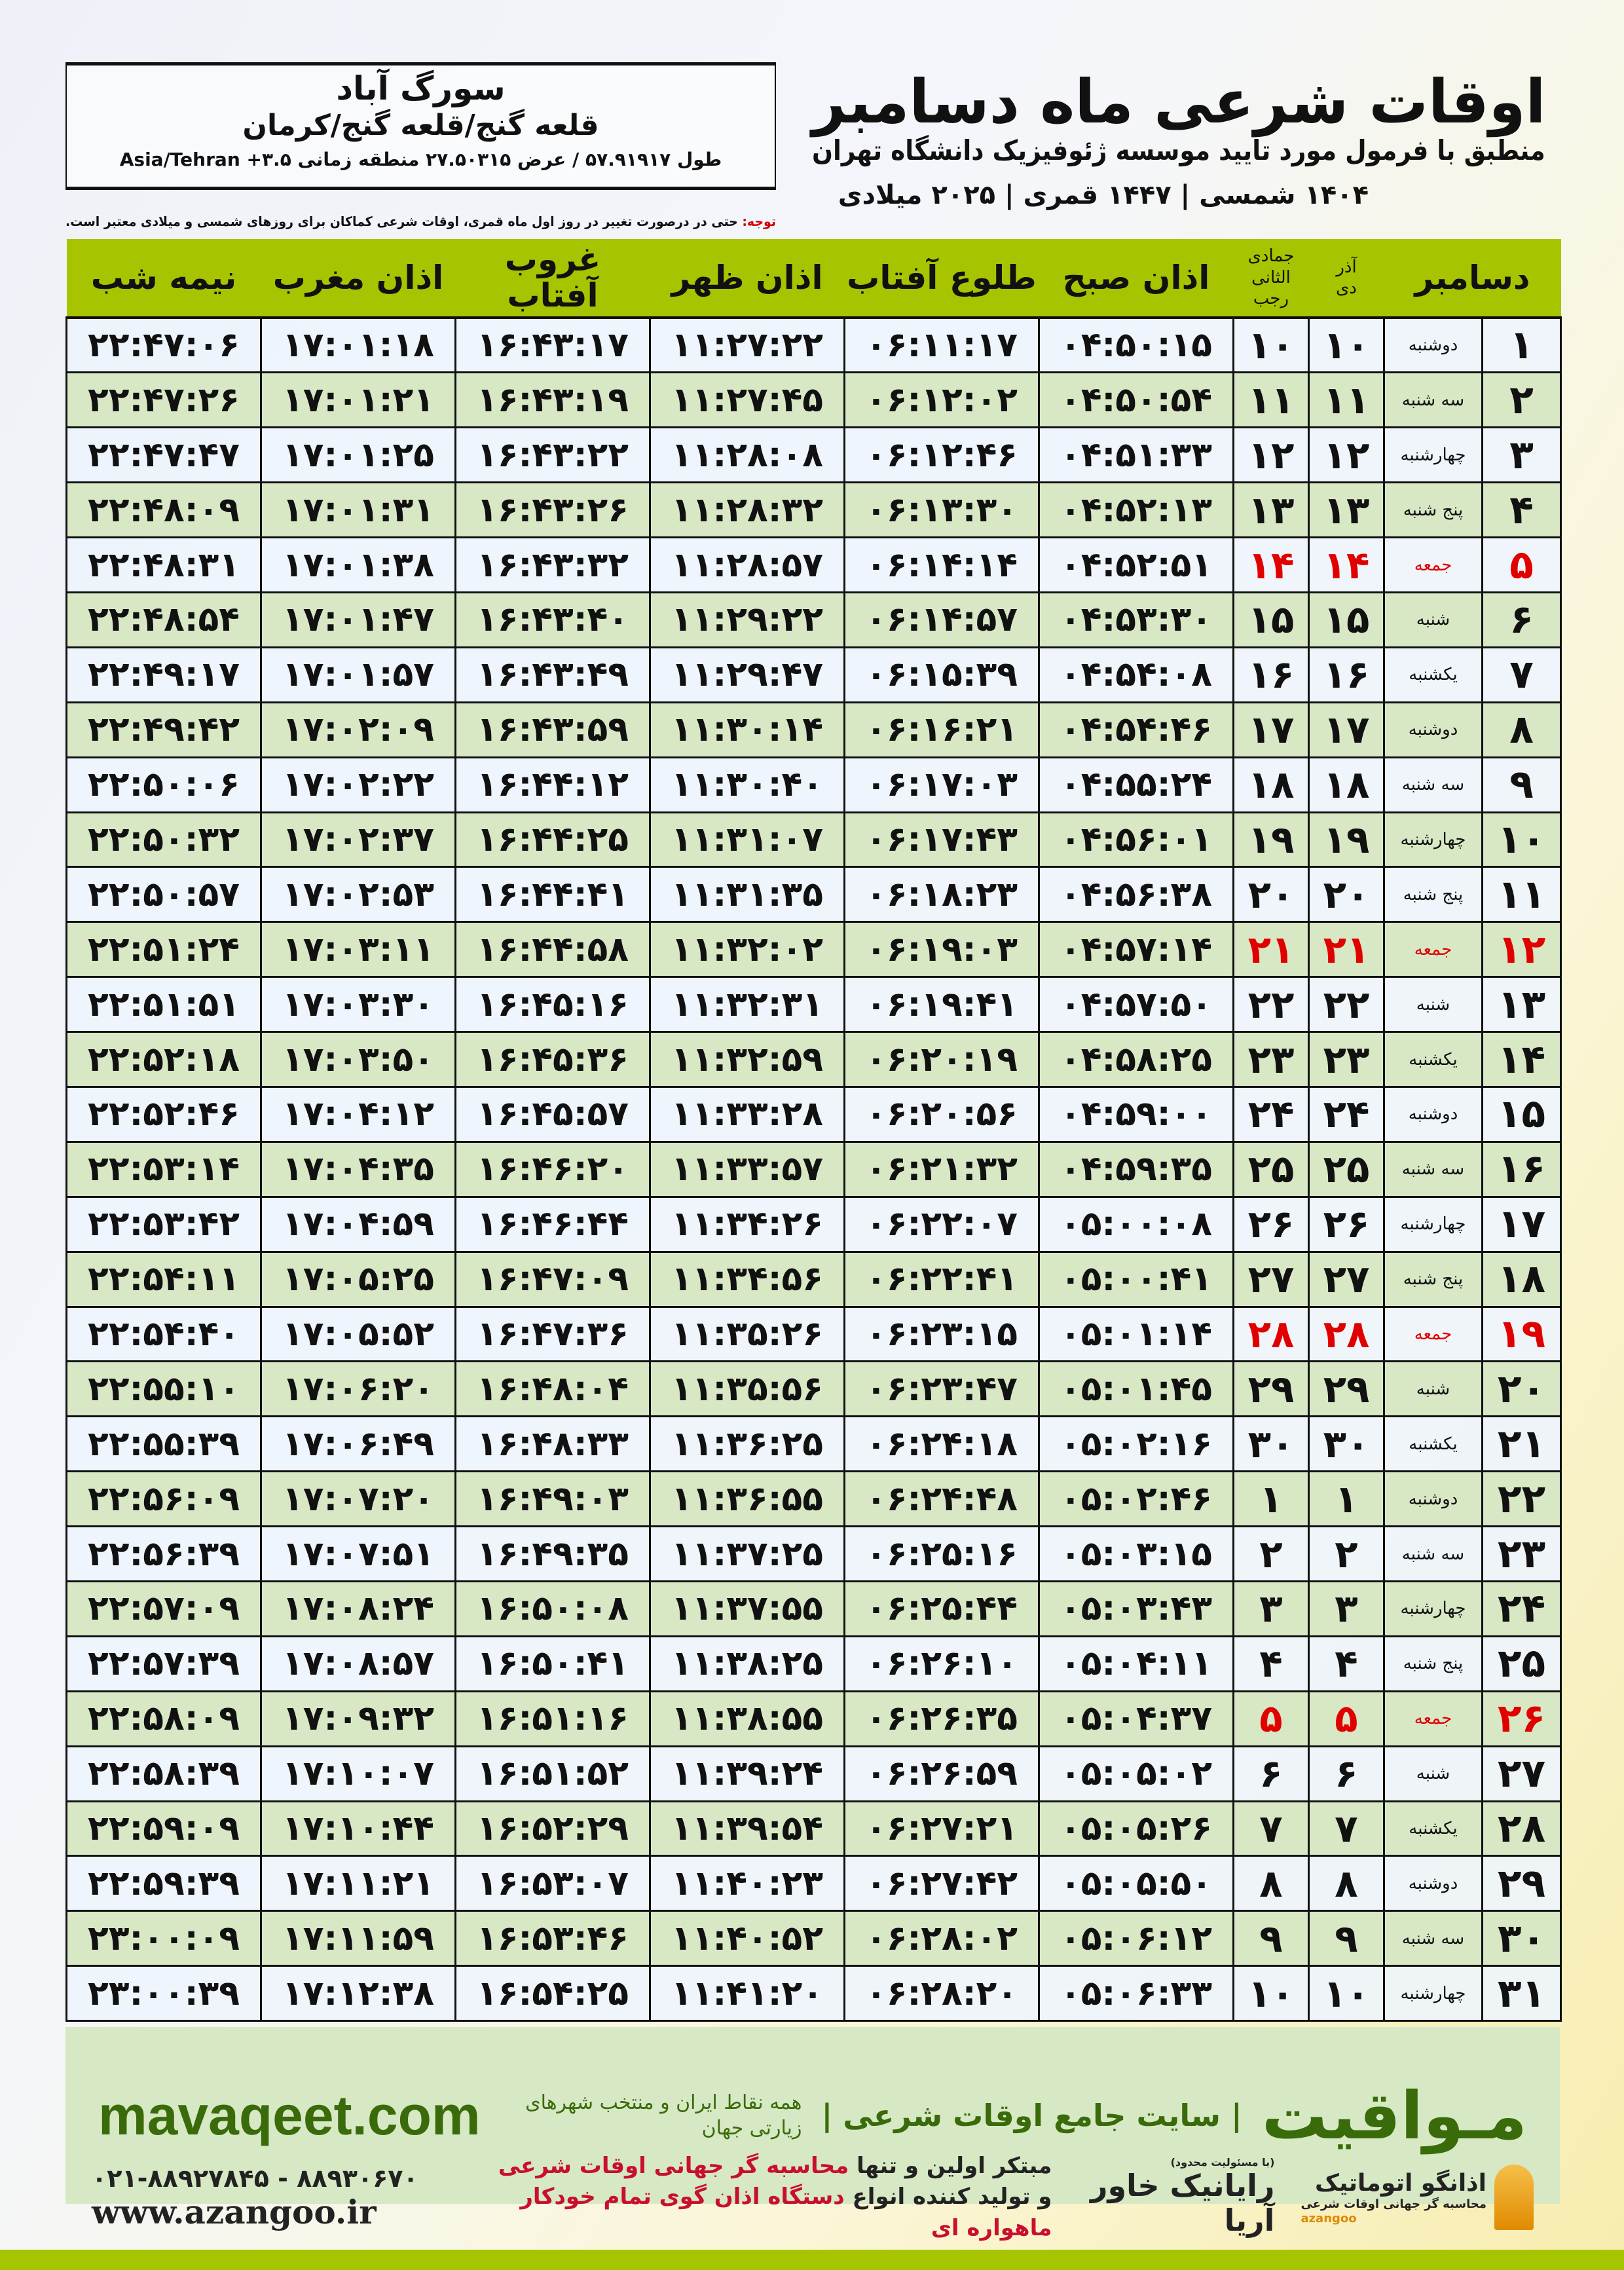  What do you see at coordinates (1136, 1663) in the screenshot?
I see `fajr-time: ۰۵:۰۴:۱۱` at bounding box center [1136, 1663].